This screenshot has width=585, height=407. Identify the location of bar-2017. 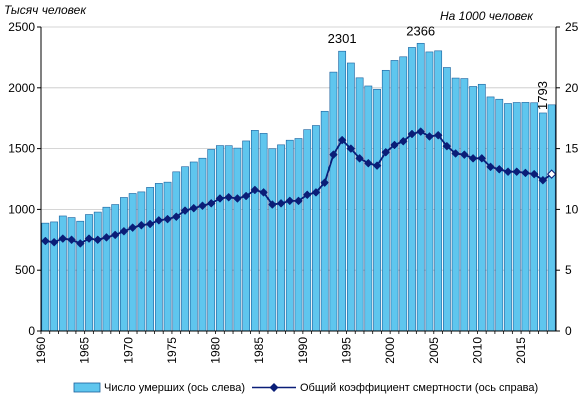
(543, 222).